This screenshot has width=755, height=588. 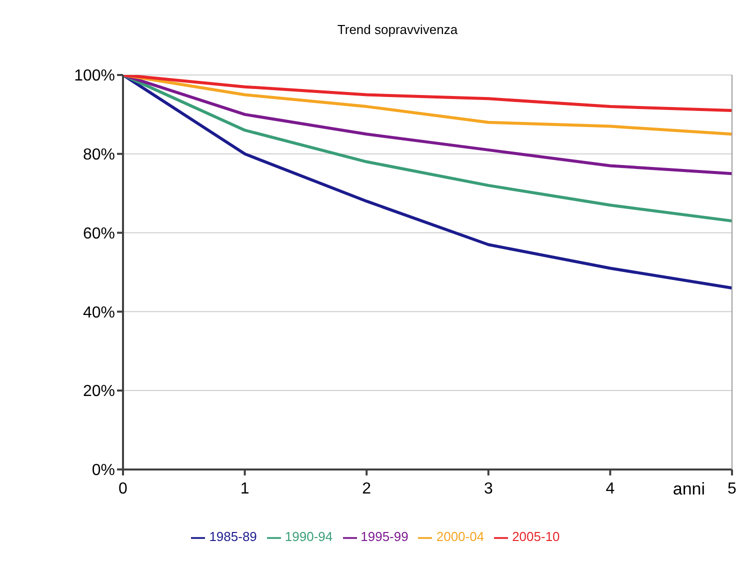 What do you see at coordinates (98, 391) in the screenshot?
I see `y-tick-label: 20%` at bounding box center [98, 391].